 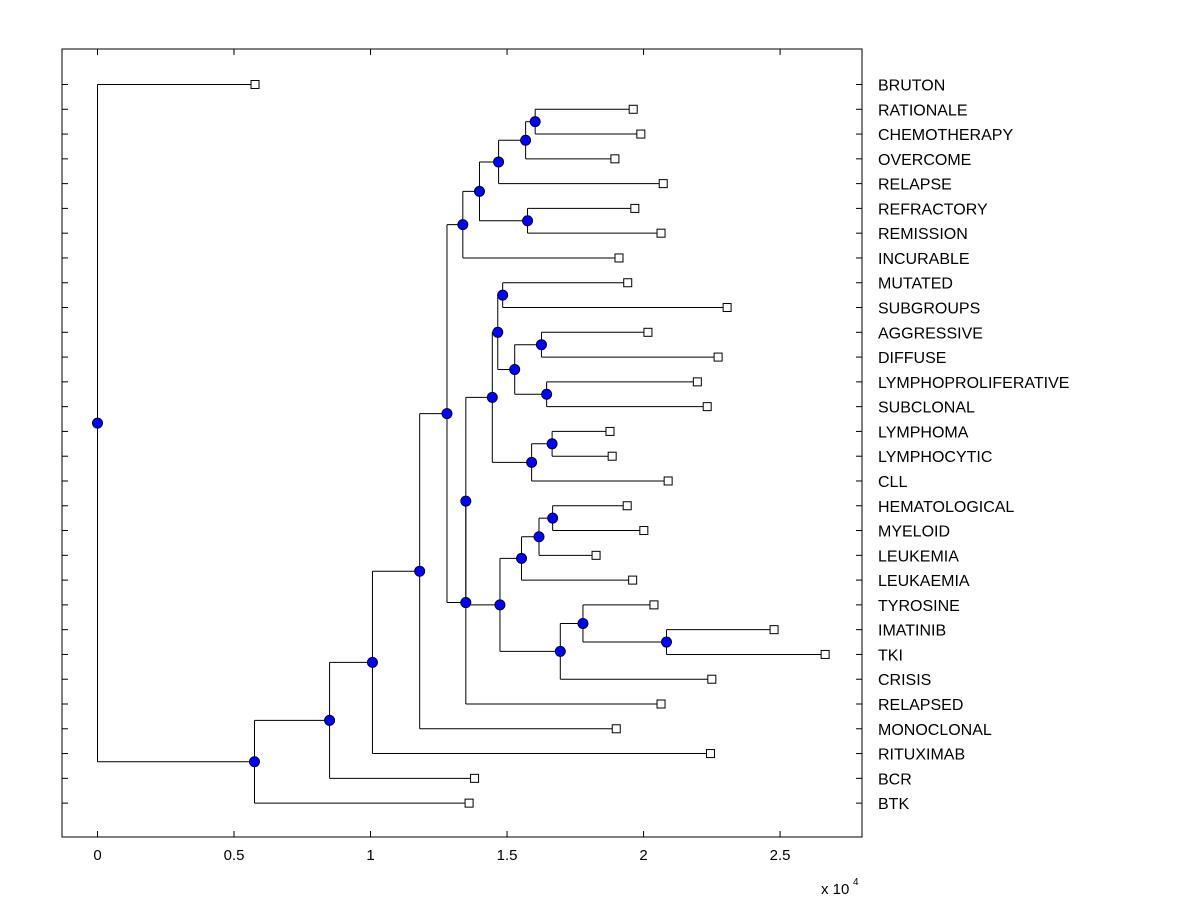 What do you see at coordinates (507, 855) in the screenshot?
I see `x-tick-label: 1.5` at bounding box center [507, 855].